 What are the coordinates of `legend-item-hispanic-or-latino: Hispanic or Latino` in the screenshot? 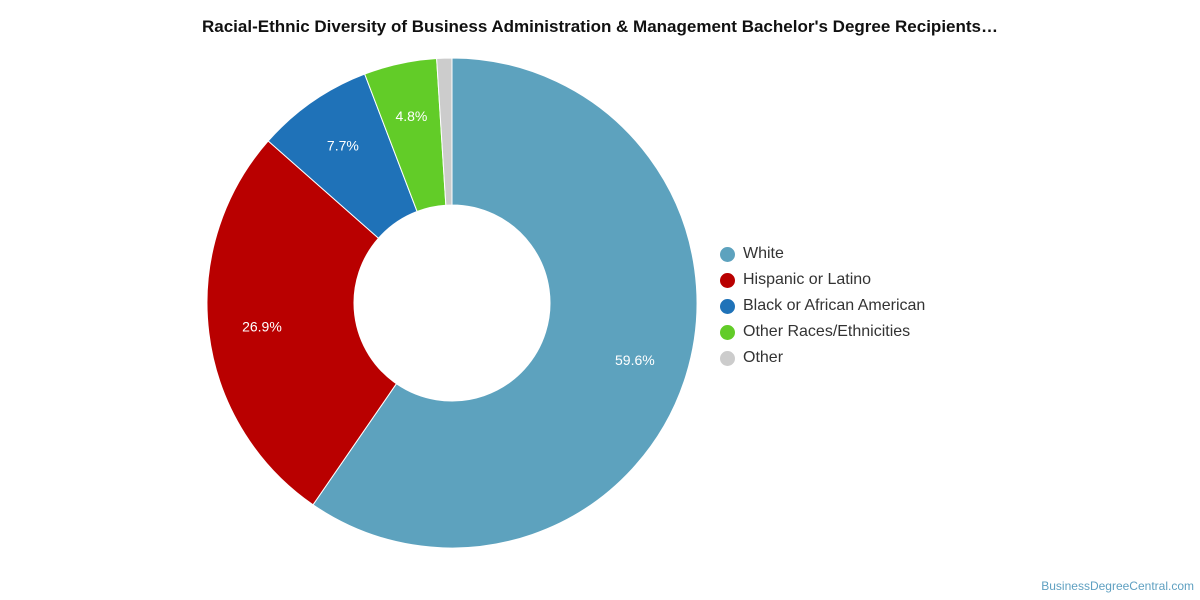 It's located at (822, 280).